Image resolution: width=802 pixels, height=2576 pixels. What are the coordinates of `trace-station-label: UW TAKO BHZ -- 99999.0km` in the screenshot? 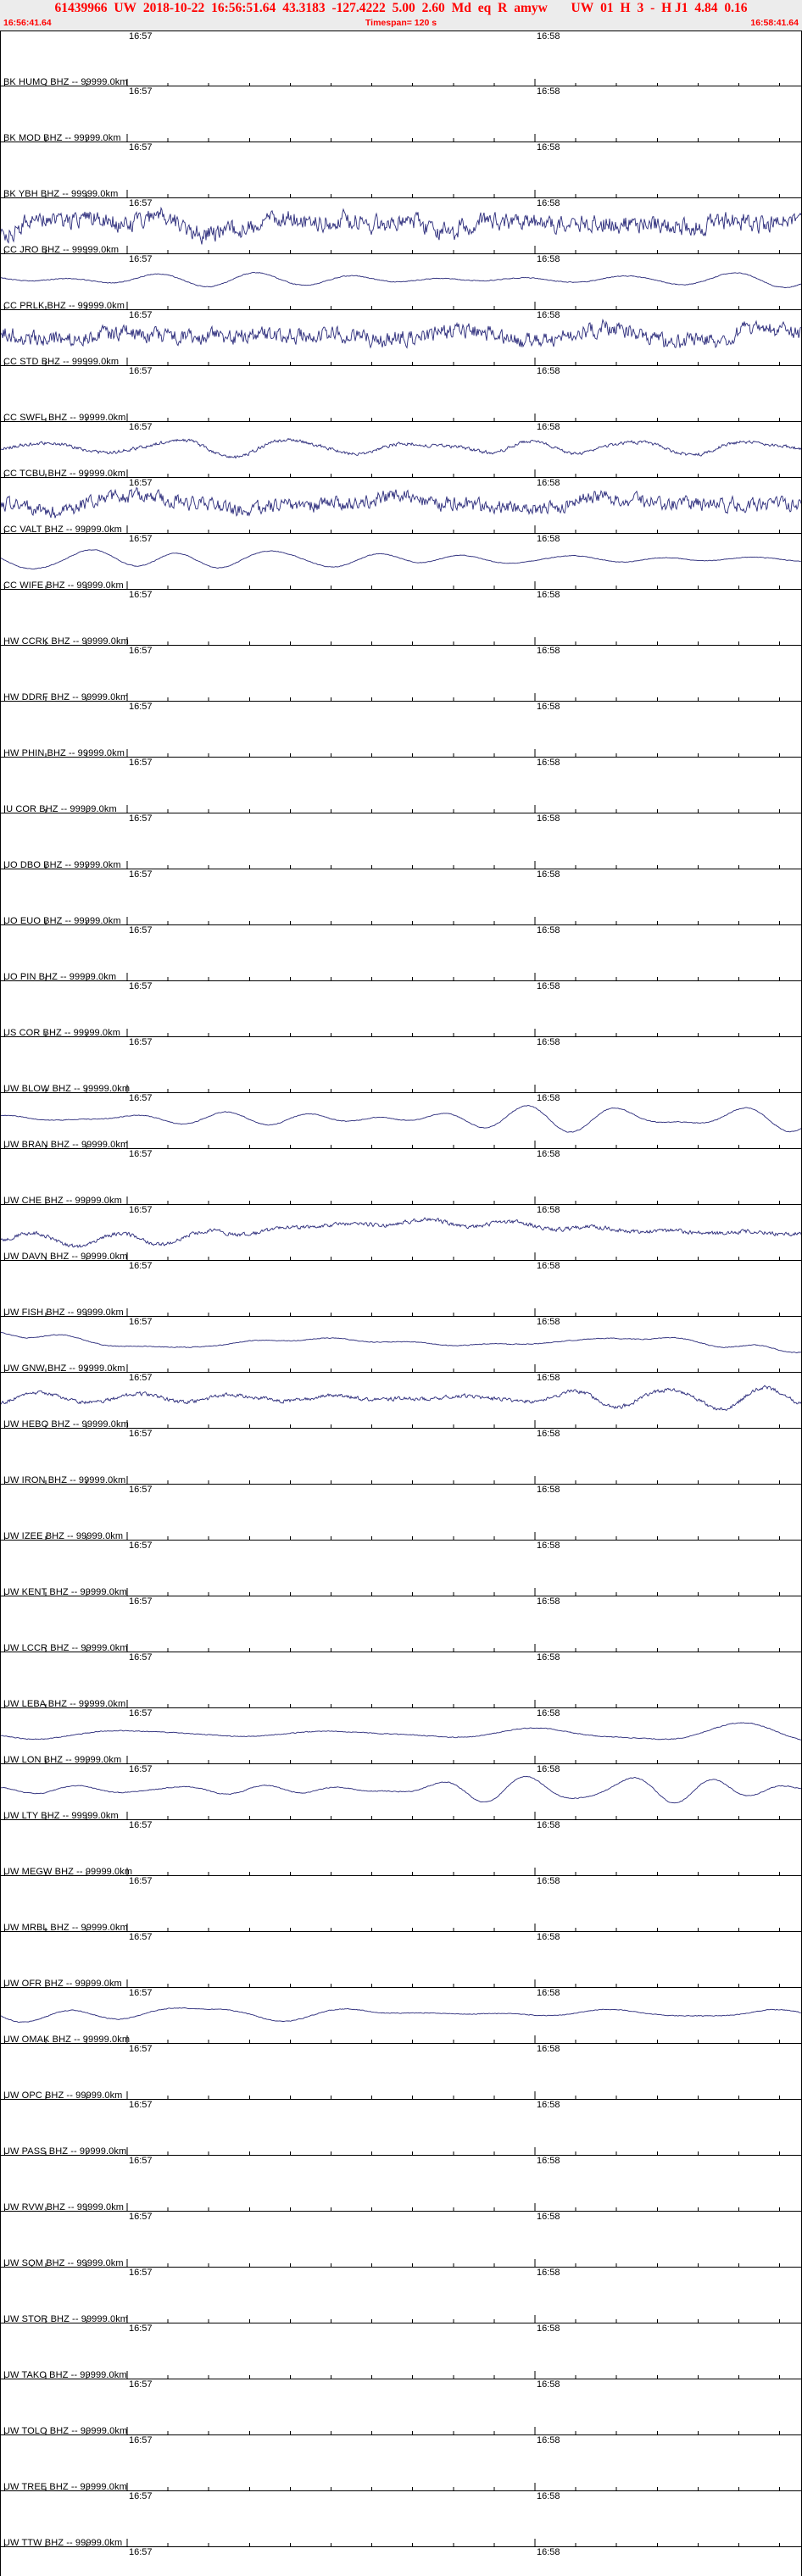 It's located at (65, 2374).